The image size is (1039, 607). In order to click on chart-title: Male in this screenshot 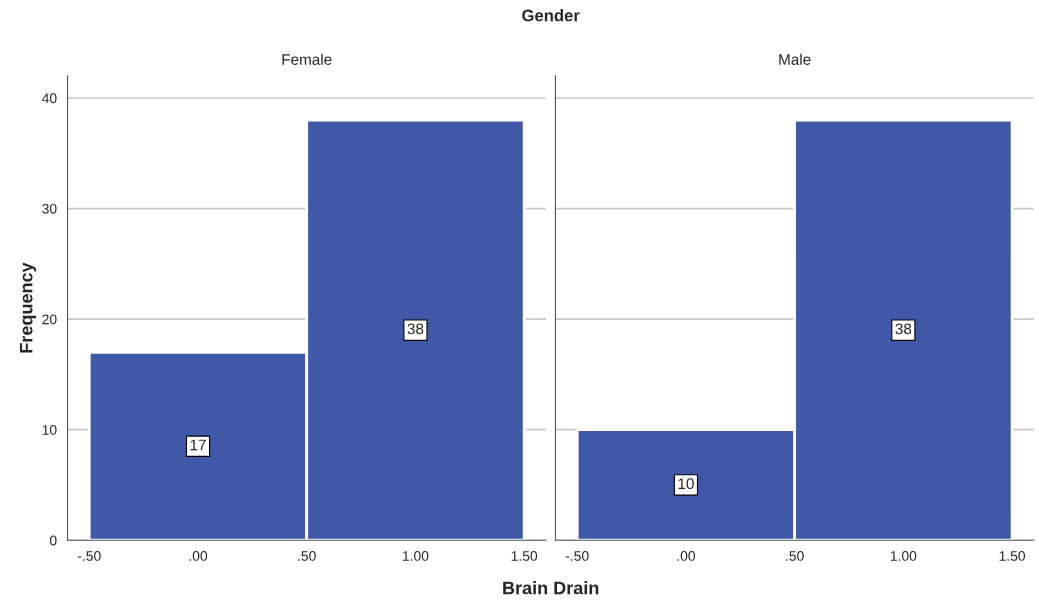, I will do `click(795, 59)`.